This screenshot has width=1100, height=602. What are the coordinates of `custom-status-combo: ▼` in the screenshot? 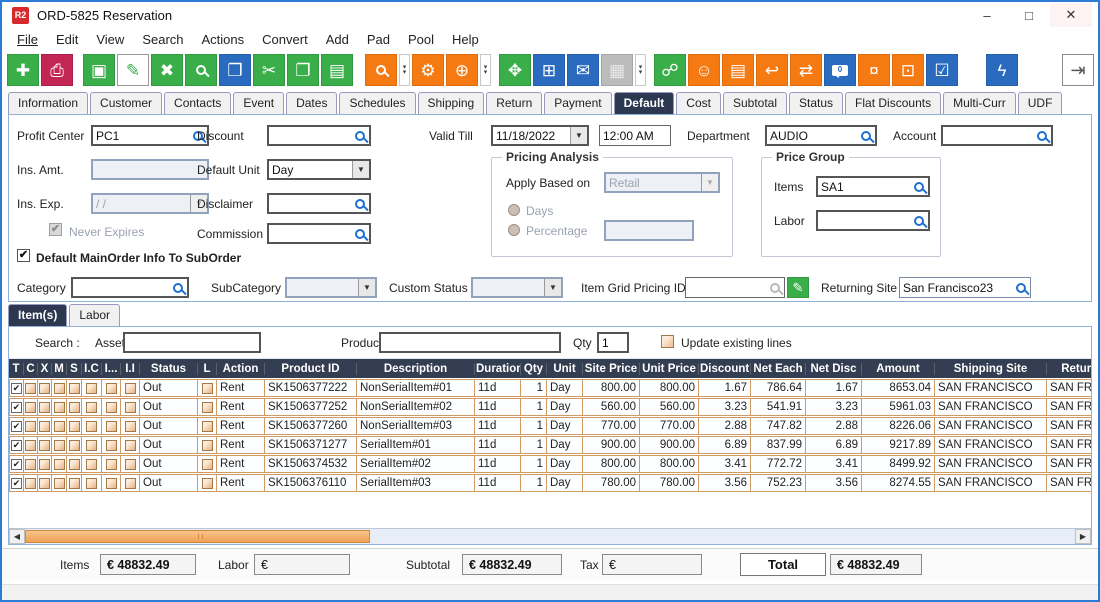 It's located at (517, 287).